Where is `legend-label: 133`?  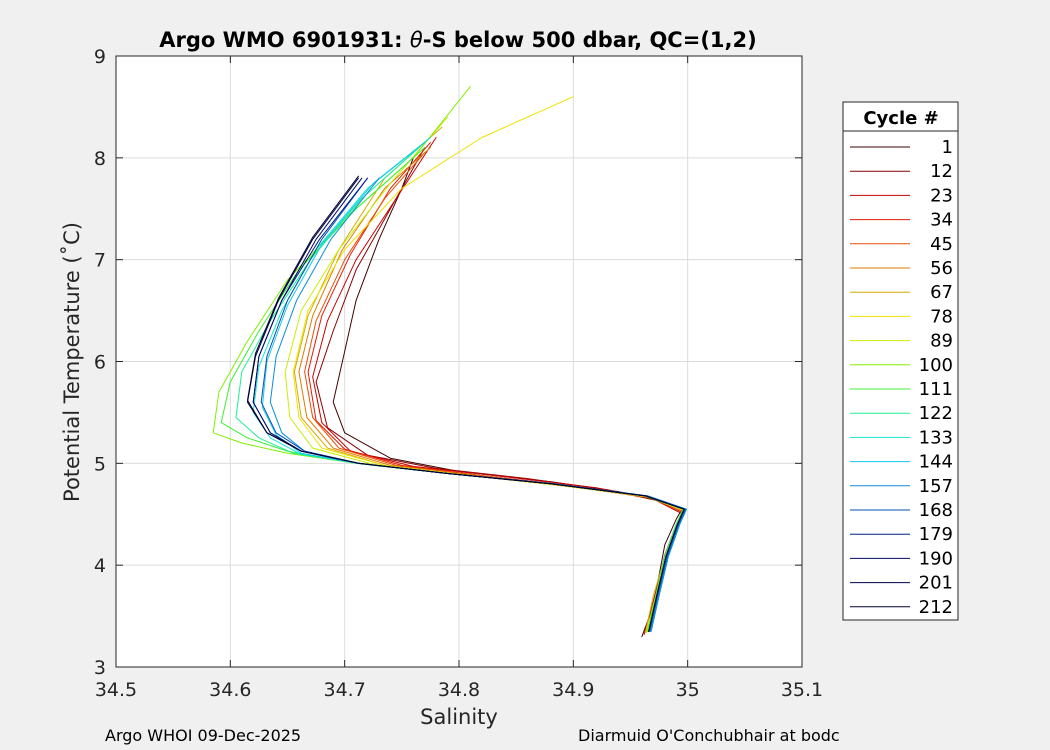 legend-label: 133 is located at coordinates (936, 437).